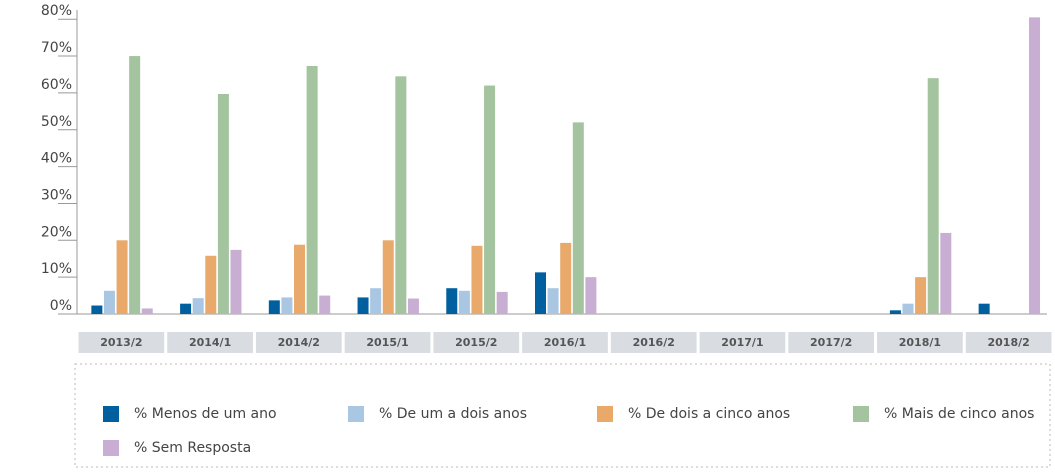 The height and width of the screenshot is (474, 1055). What do you see at coordinates (56, 159) in the screenshot?
I see `y-tick-label: 40%` at bounding box center [56, 159].